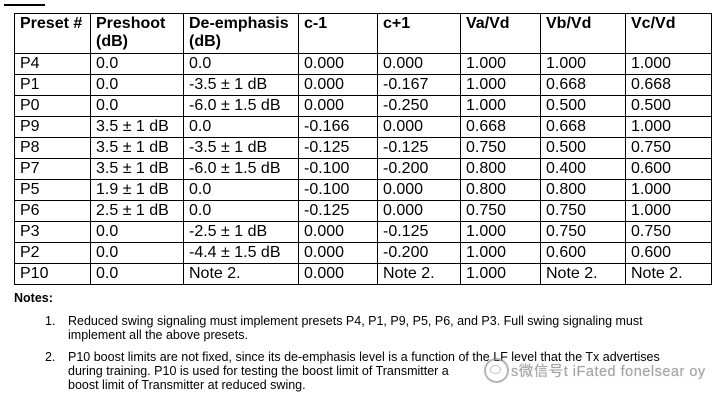 The height and width of the screenshot is (405, 715). What do you see at coordinates (419, 253) in the screenshot?
I see `table-cell: -0.200` at bounding box center [419, 253].